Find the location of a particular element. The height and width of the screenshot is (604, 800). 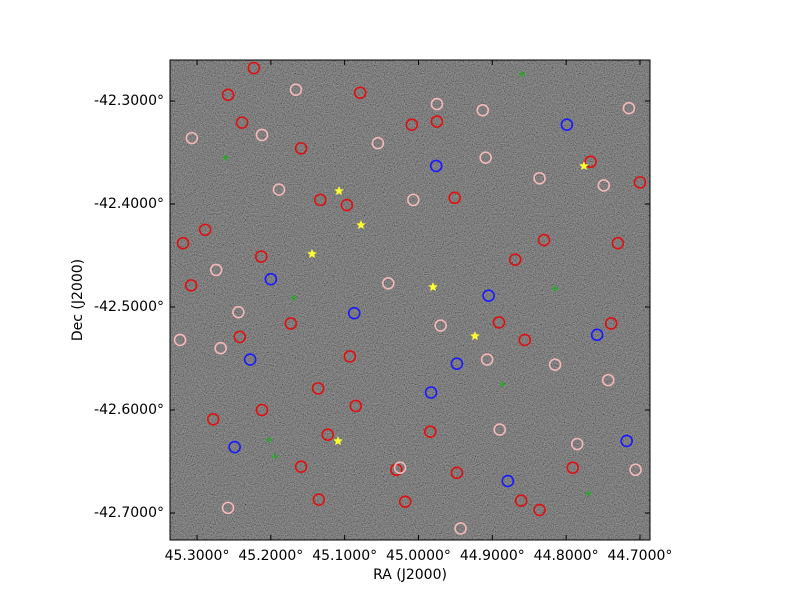

y-tick-label: -42.4000° is located at coordinates (129, 204).